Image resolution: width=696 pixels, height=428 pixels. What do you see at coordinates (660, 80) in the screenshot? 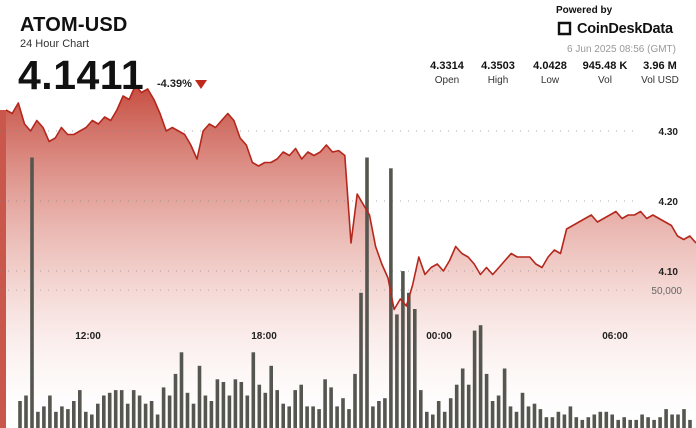
I see `stat-label: Vol USD` at bounding box center [660, 80].